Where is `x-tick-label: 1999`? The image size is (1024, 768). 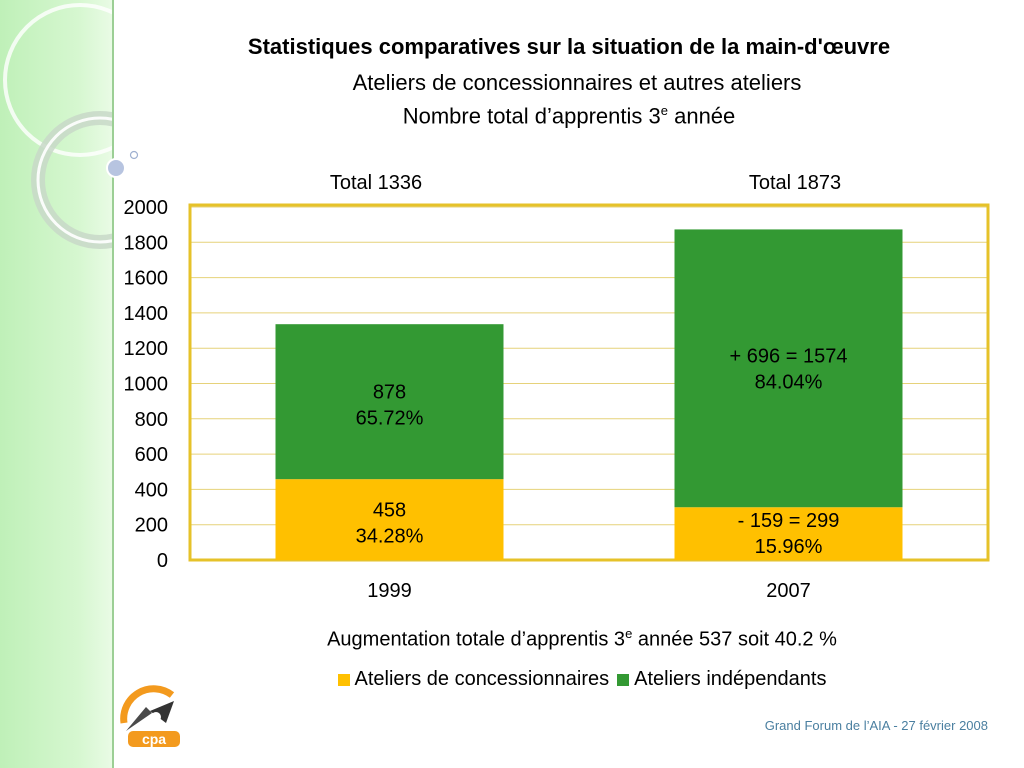
x-tick-label: 1999 is located at coordinates (389, 591).